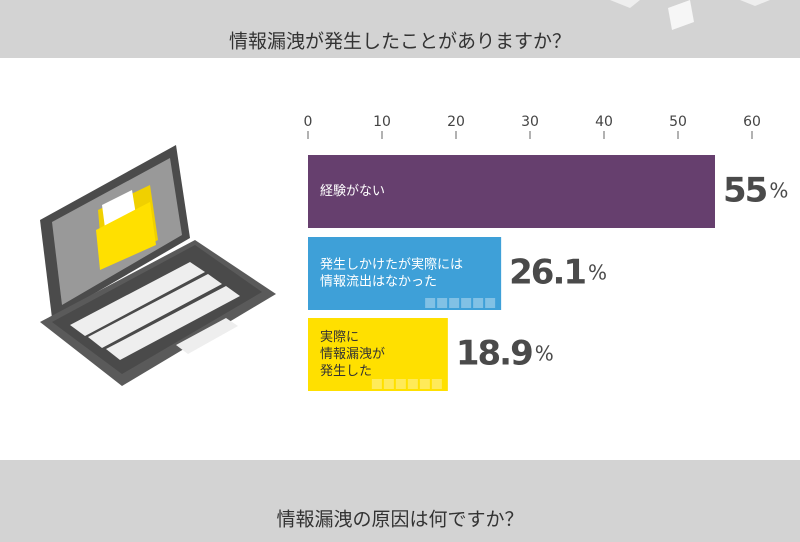 The image size is (800, 542). I want to click on x-tick-label: 0, so click(308, 122).